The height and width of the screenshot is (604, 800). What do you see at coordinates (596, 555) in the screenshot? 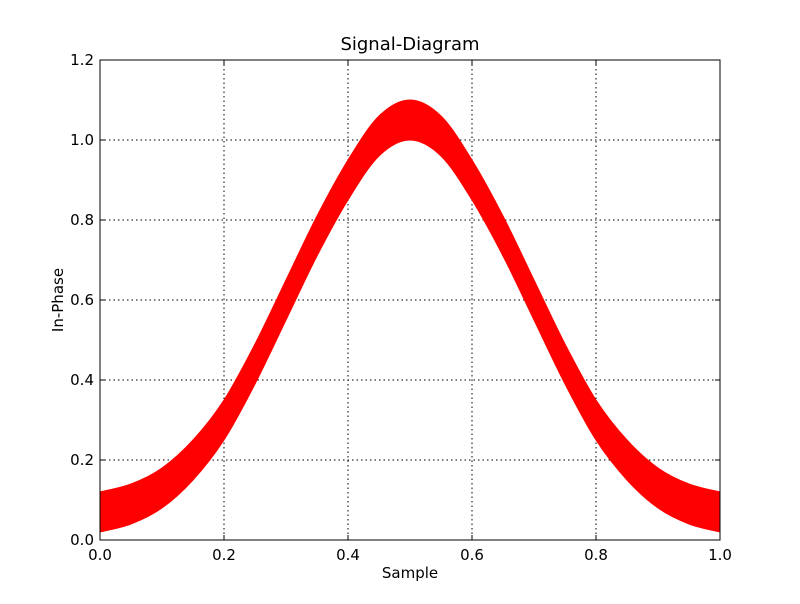
I see `x-tick-label: 0.8` at bounding box center [596, 555].